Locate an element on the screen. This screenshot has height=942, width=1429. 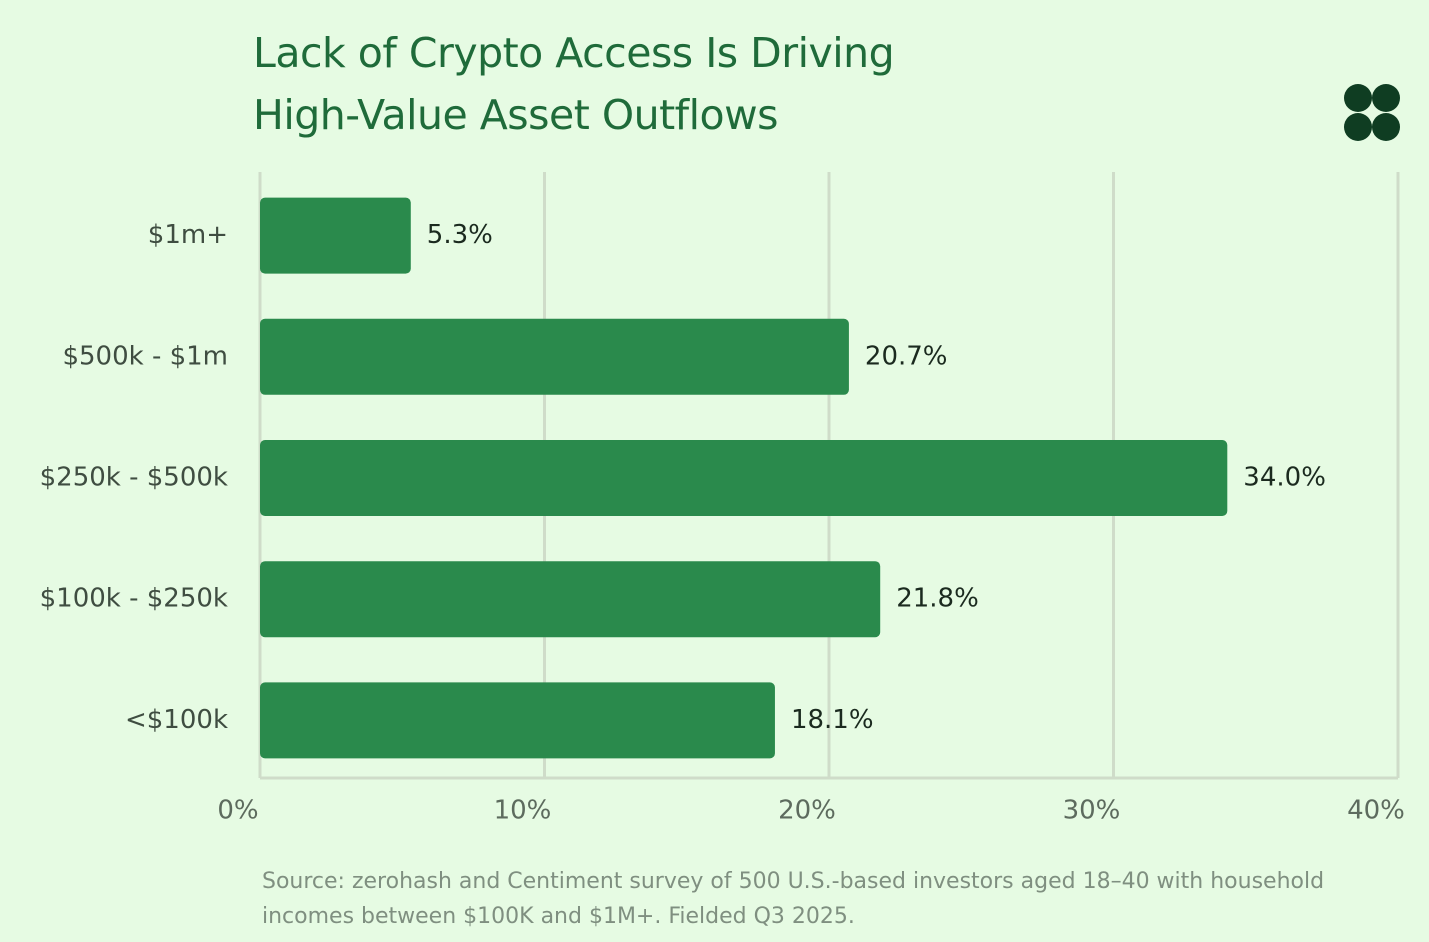
y-tick-label: $100k - $250k is located at coordinates (134, 599).